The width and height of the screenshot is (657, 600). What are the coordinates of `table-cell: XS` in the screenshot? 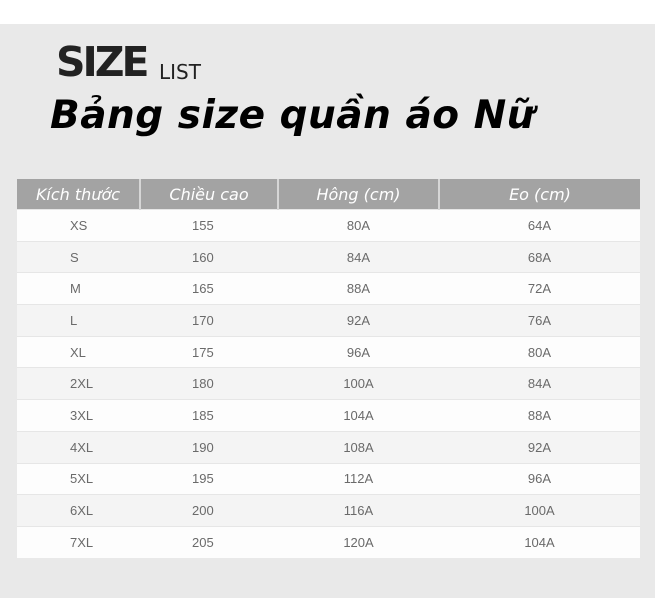 It's located at (78, 225).